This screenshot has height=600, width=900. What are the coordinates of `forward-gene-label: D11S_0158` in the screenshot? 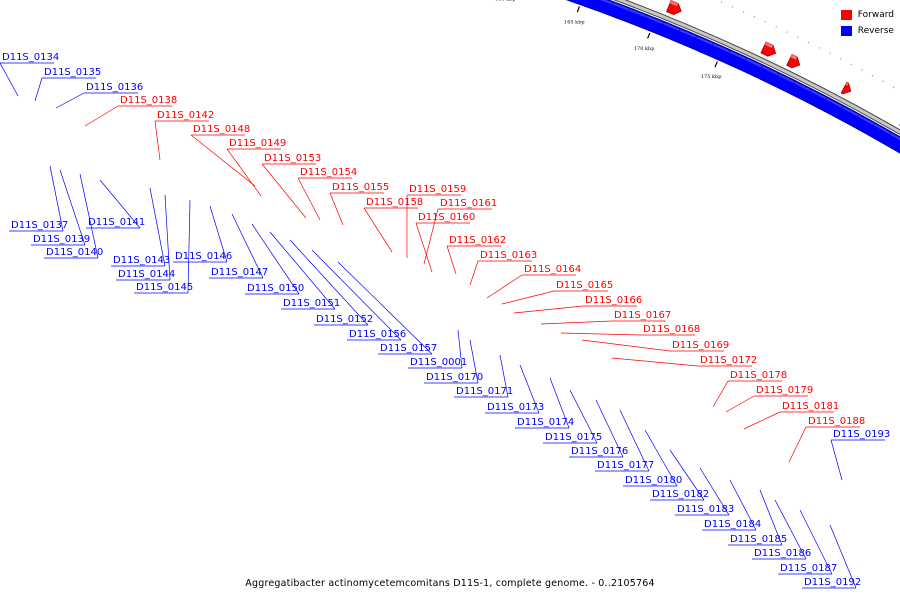 It's located at (394, 202).